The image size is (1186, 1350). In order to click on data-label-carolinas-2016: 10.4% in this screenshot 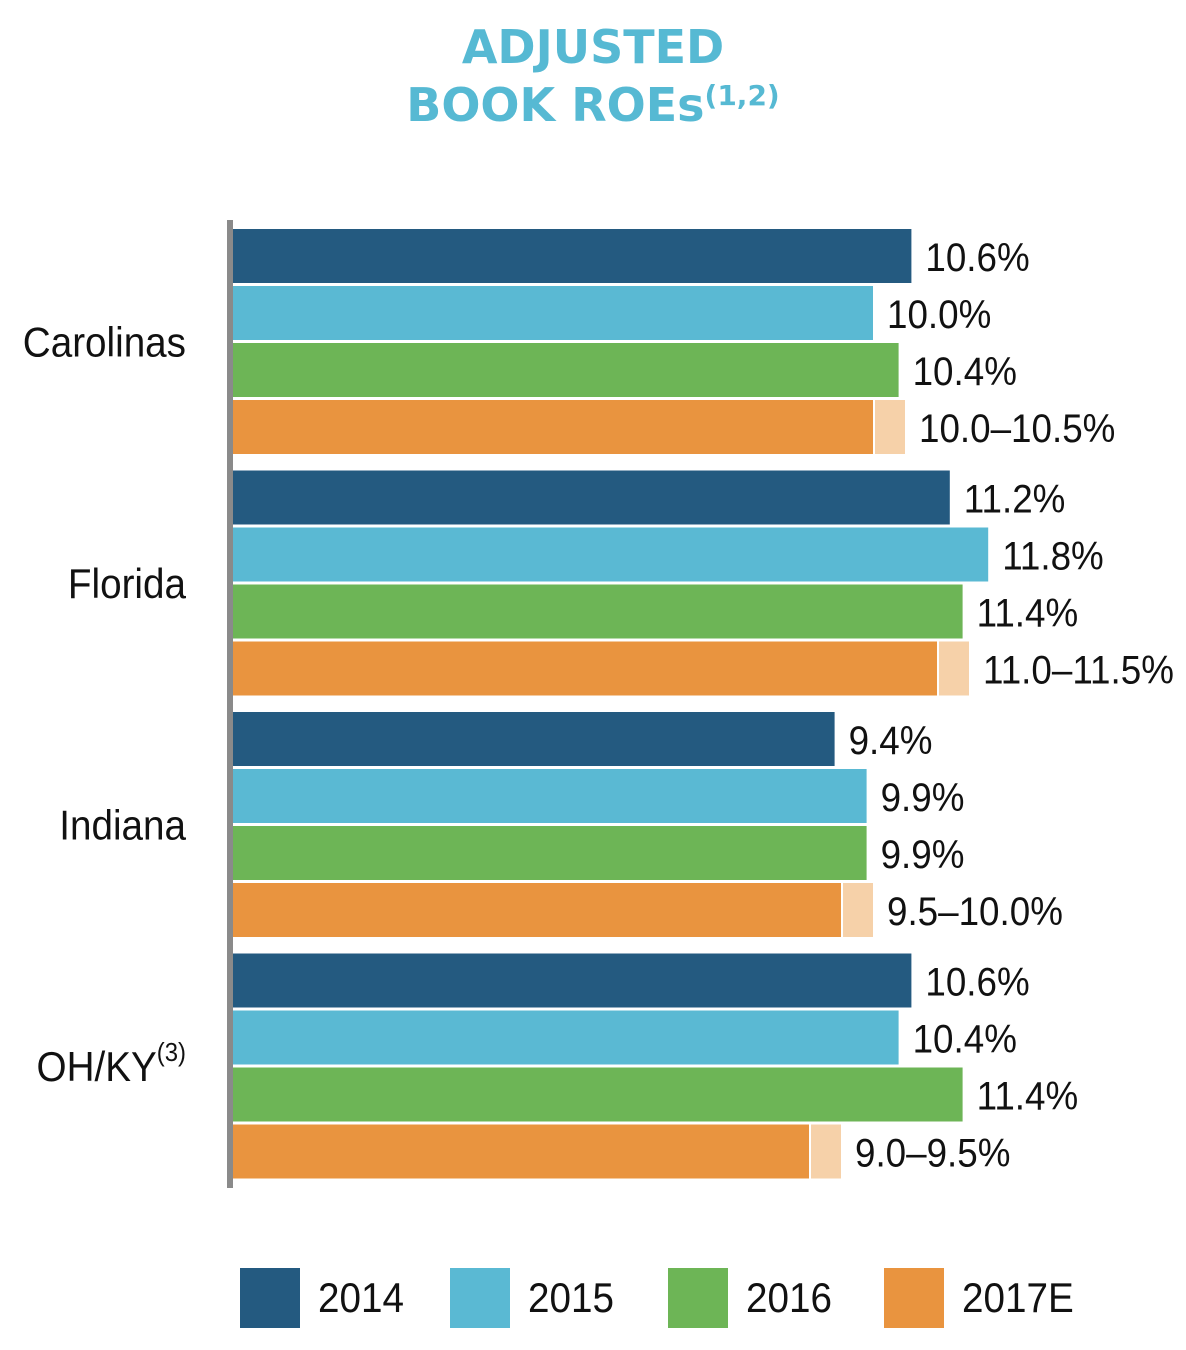, I will do `click(965, 372)`.